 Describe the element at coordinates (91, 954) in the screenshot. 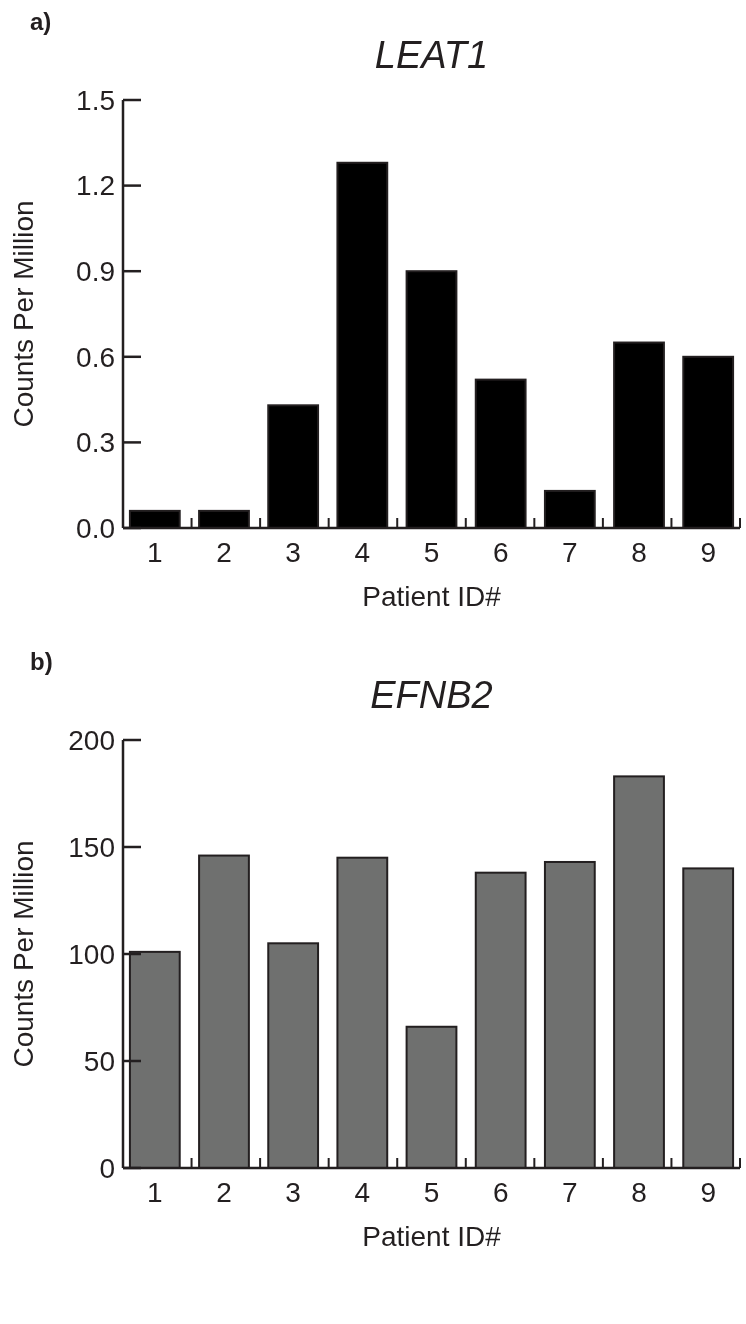

I see `y-tick-label: 100` at that location.